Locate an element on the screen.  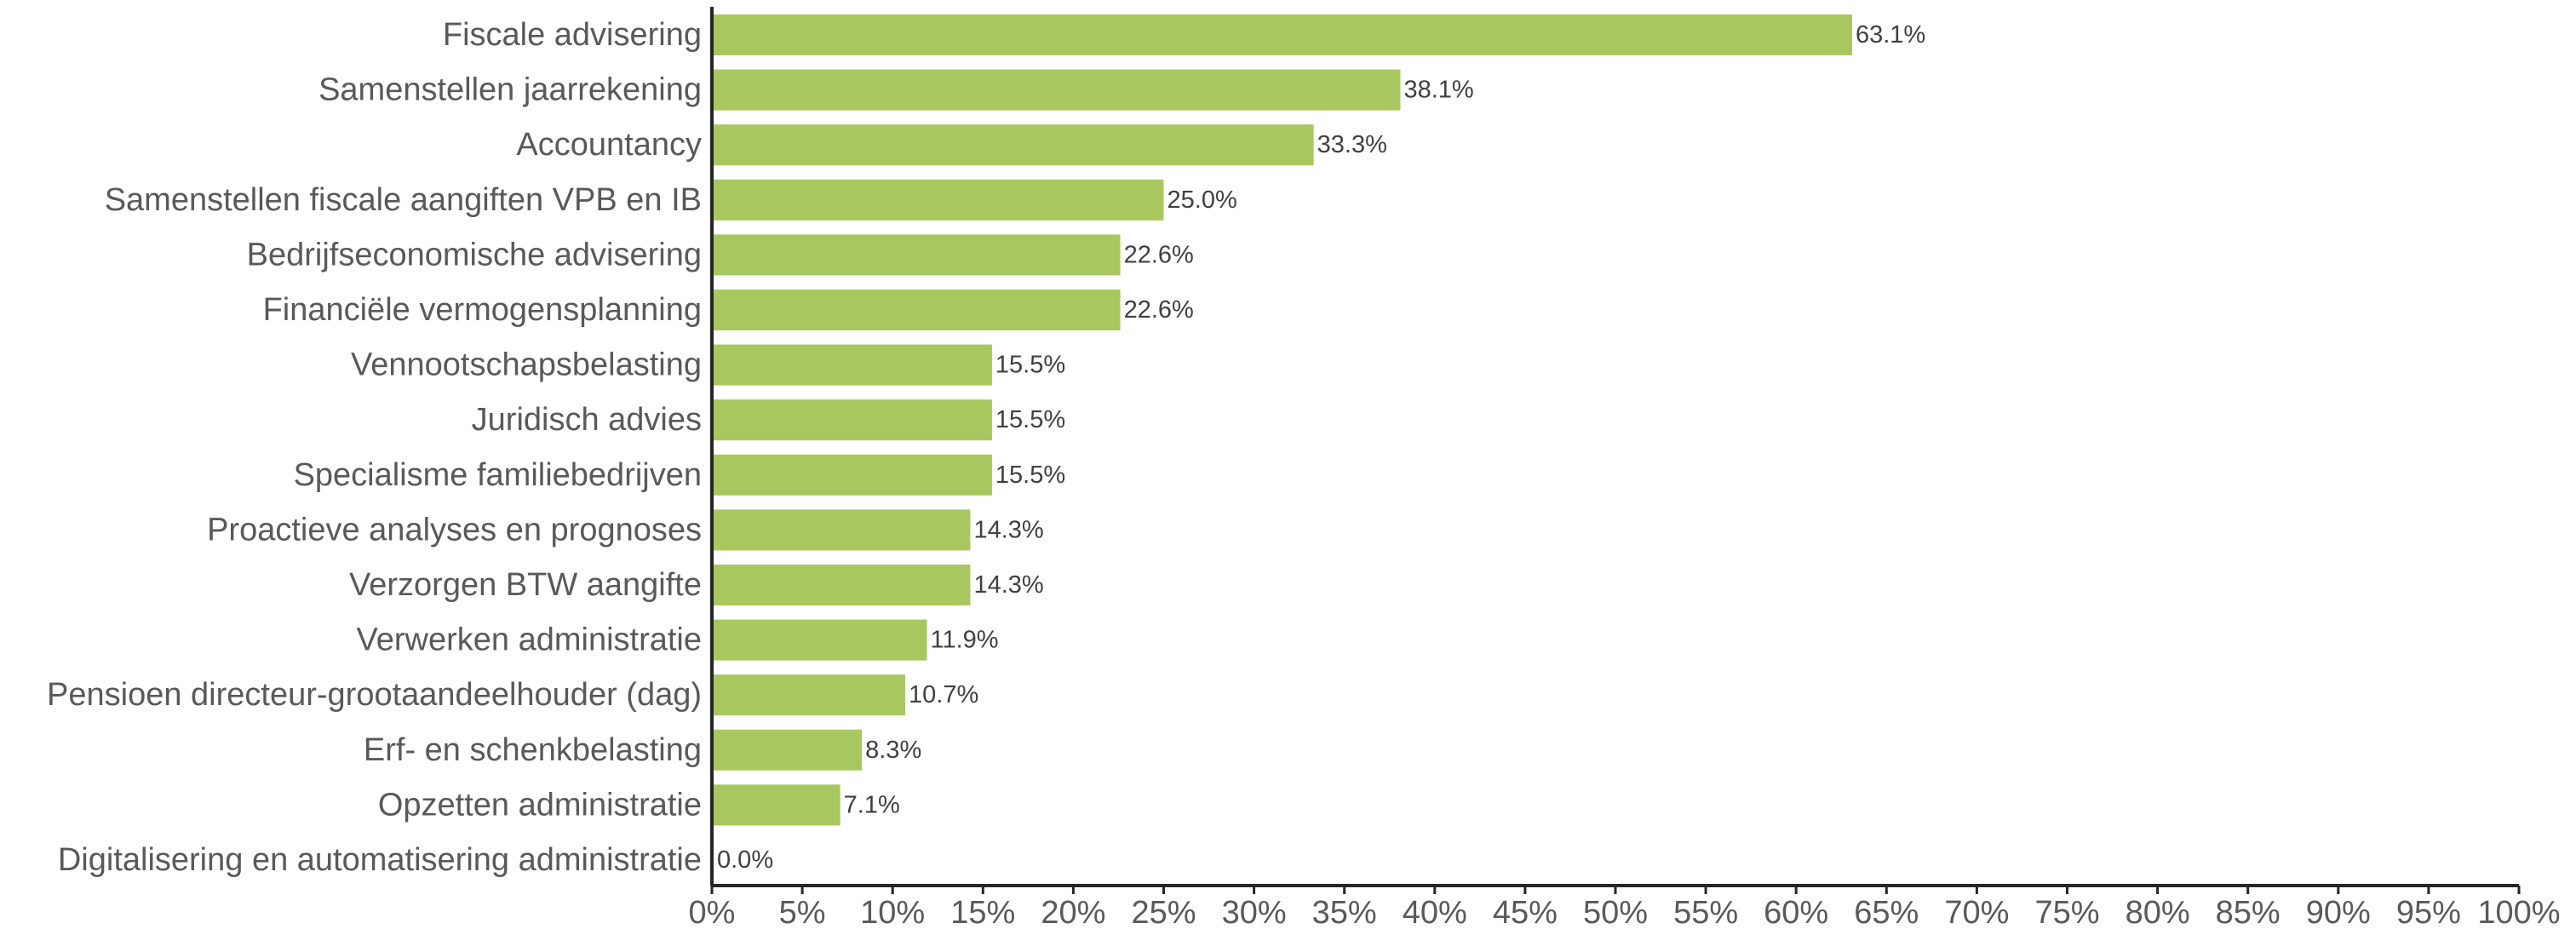
category-label: Samenstellen fiscale aangiften VPB en IB is located at coordinates (403, 200).